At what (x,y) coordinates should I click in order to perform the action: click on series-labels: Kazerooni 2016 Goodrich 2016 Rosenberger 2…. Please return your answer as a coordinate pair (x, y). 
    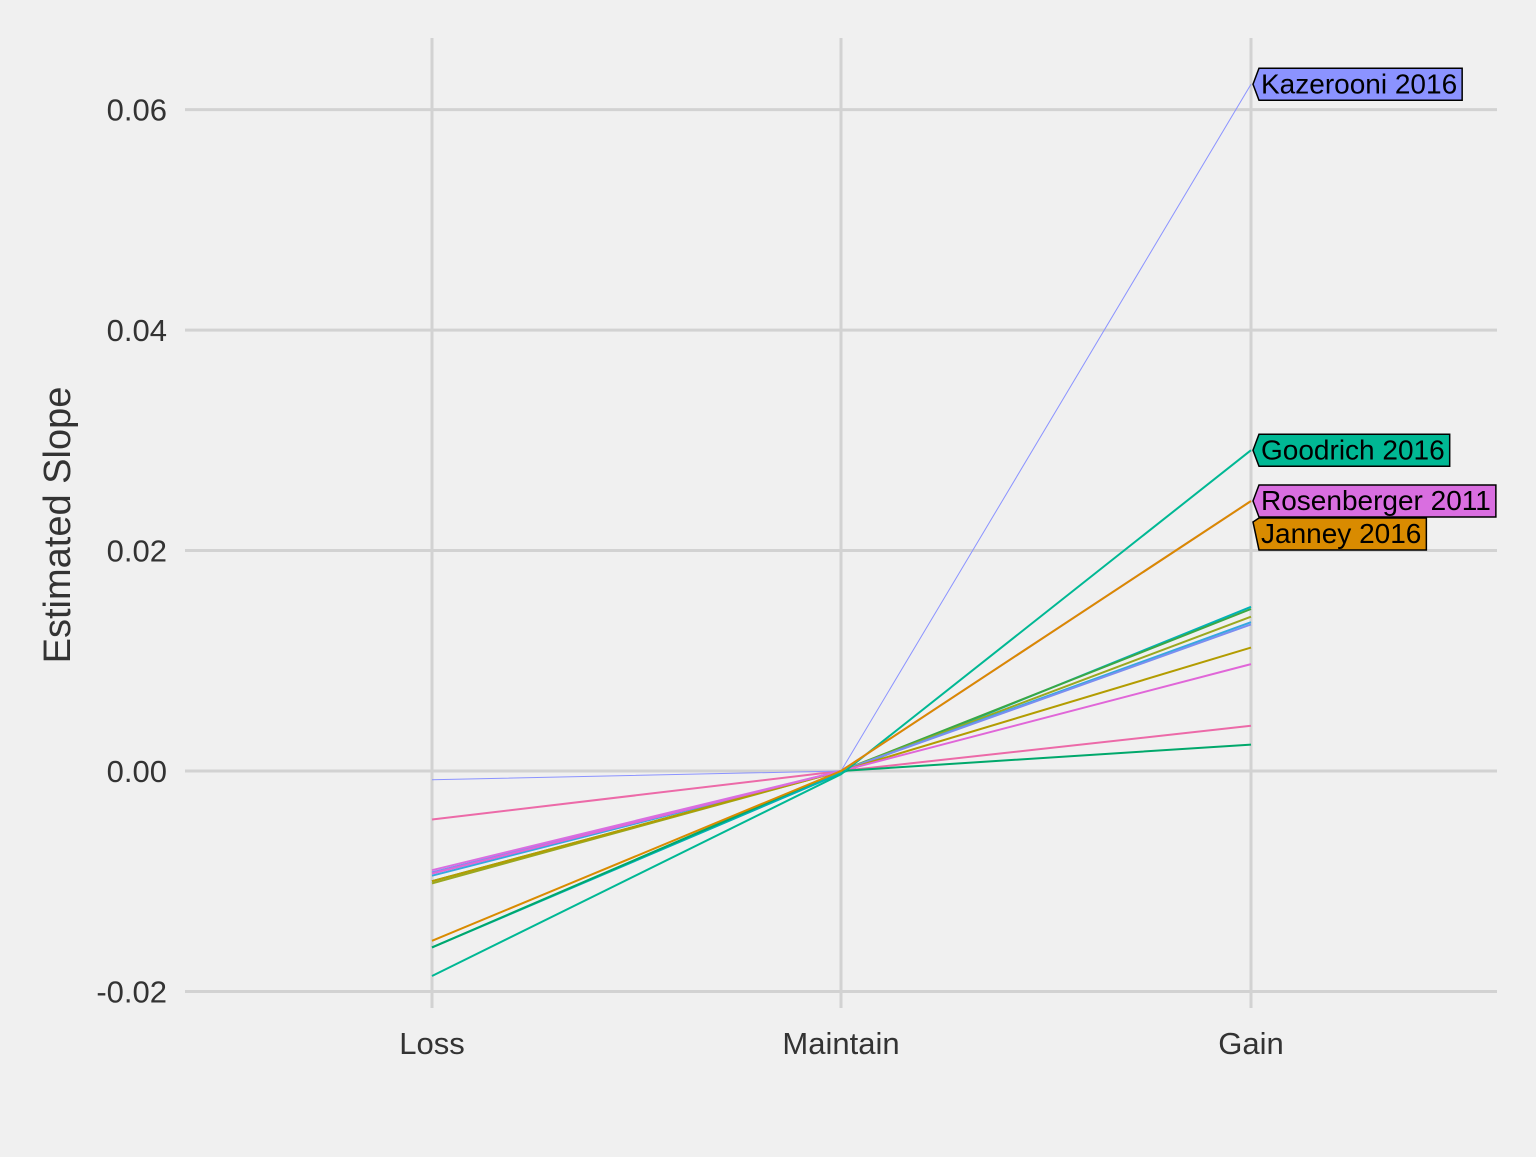
    Looking at the image, I should click on (1374, 309).